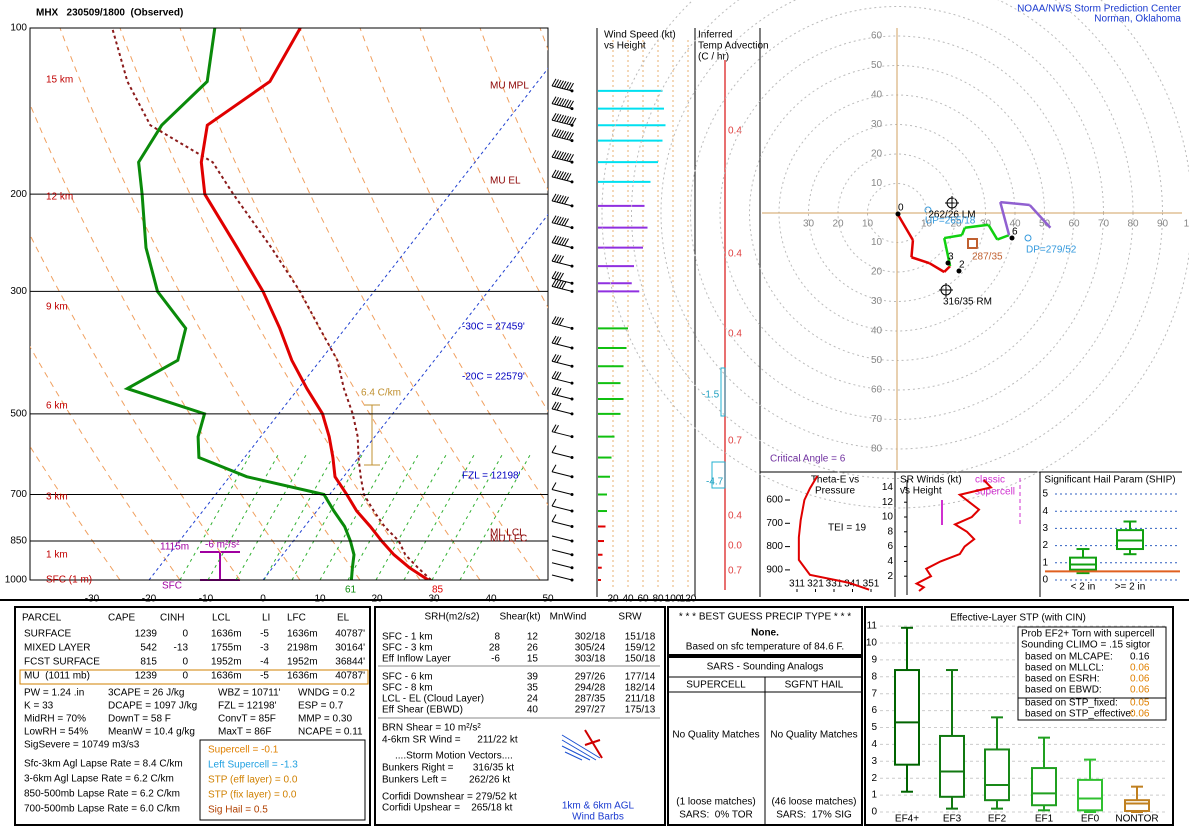 Image resolution: width=1189 pixels, height=837 pixels. What do you see at coordinates (407, 637) in the screenshot?
I see `table-cell: SFC - 1 km` at bounding box center [407, 637].